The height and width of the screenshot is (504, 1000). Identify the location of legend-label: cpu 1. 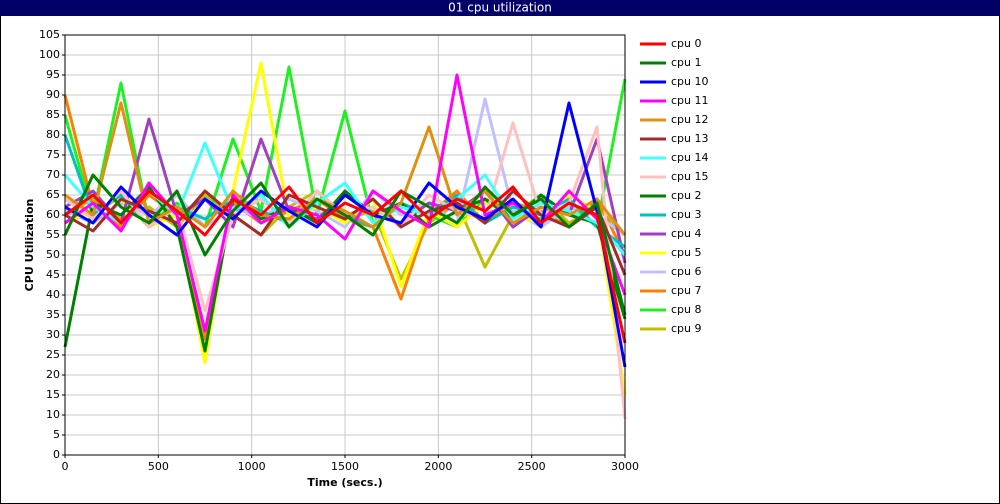
(686, 62).